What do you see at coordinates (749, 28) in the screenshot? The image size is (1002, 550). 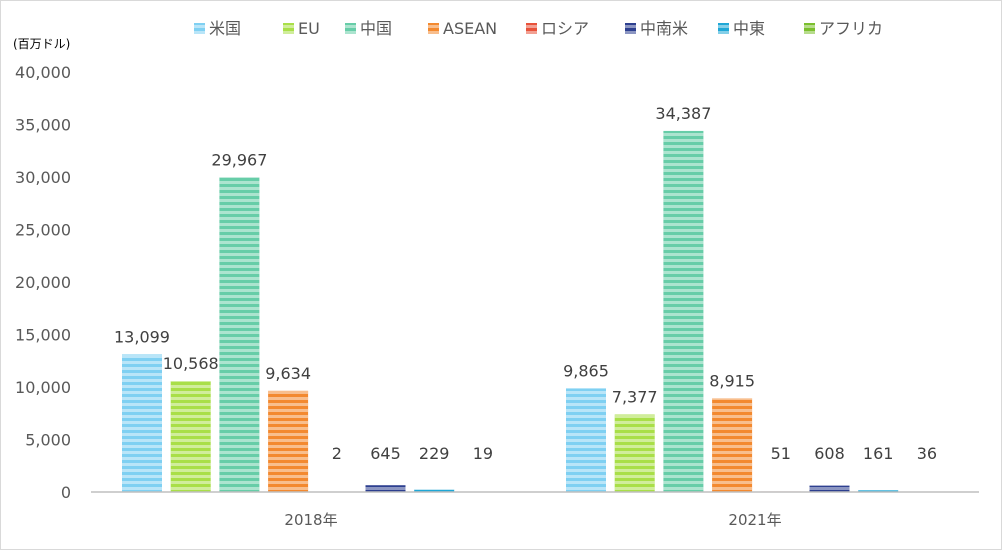 I see `legend-label: 中東` at bounding box center [749, 28].